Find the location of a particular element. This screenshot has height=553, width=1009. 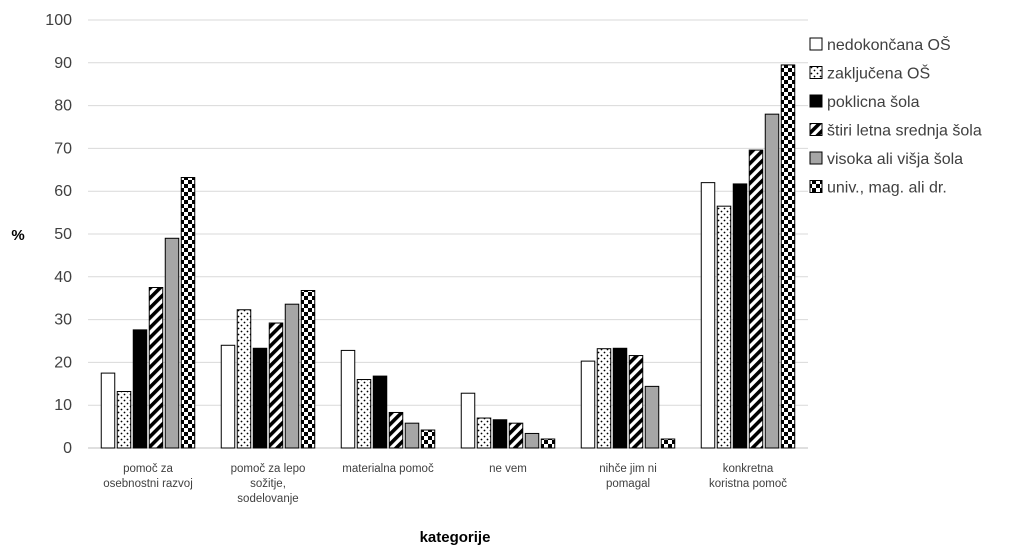

y-tick-label: 100 is located at coordinates (58, 20).